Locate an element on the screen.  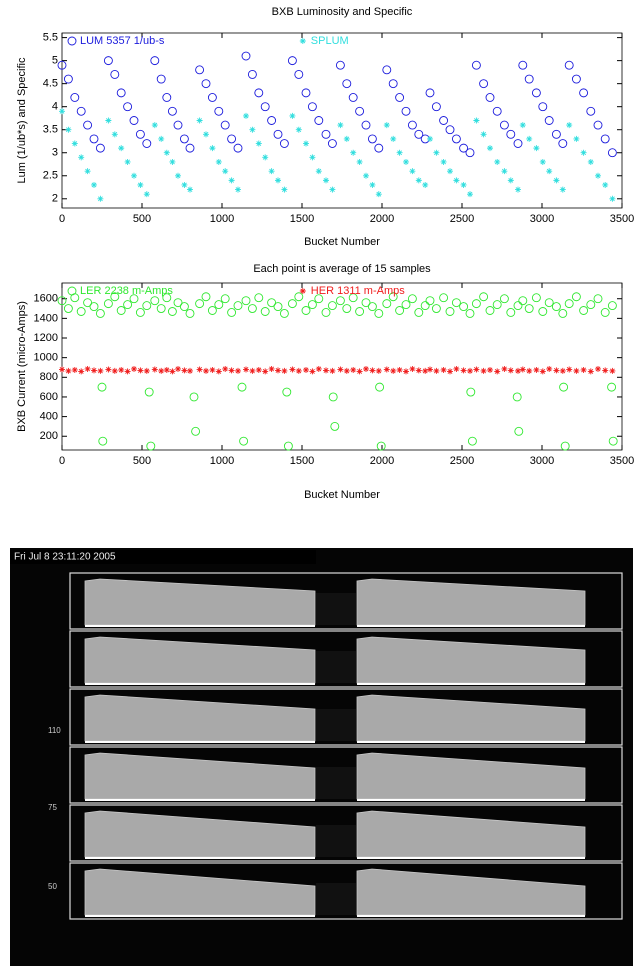
x-tick-label: 2000 is located at coordinates (382, 219).